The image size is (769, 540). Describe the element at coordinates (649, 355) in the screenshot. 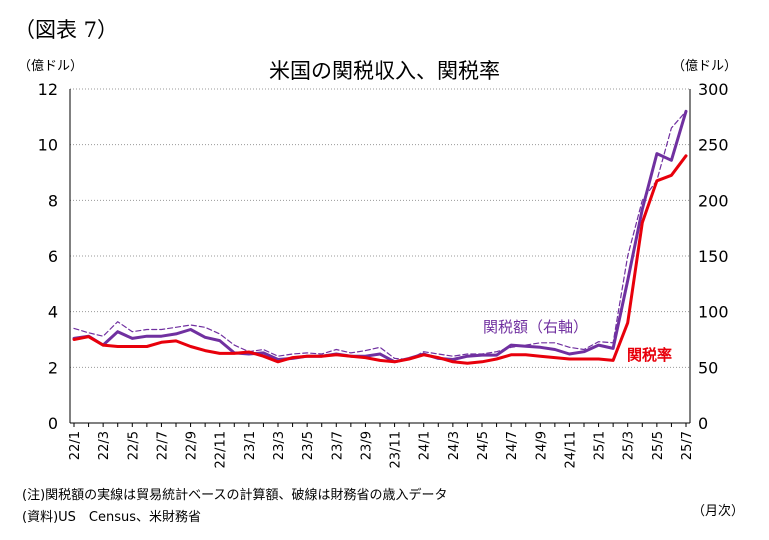

I see `series-label-tariff-rate: 関税率` at that location.